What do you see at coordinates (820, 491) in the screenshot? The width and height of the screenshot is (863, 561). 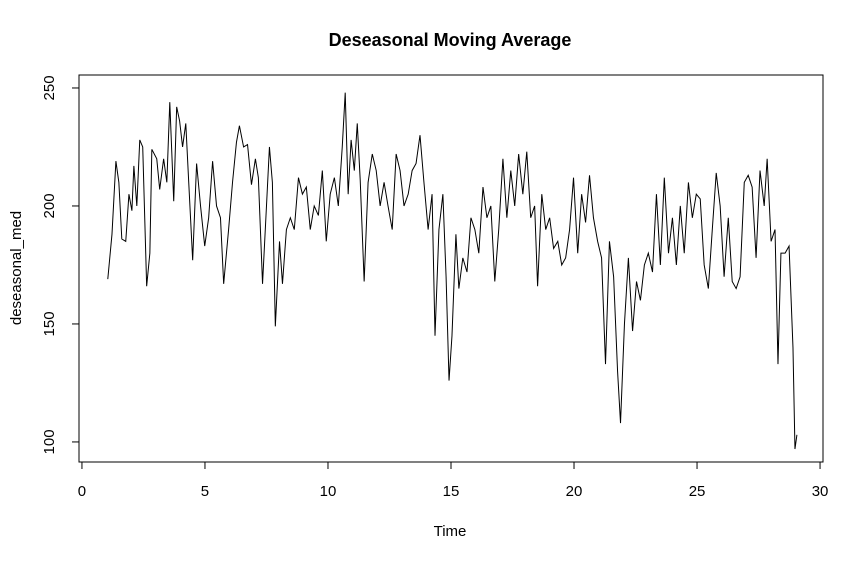 I see `x-tick-label: 30` at bounding box center [820, 491].